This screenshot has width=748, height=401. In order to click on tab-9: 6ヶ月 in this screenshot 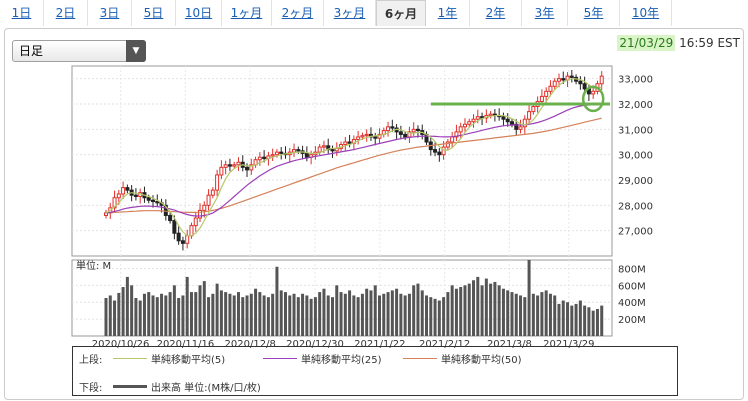, I will do `click(401, 13)`.